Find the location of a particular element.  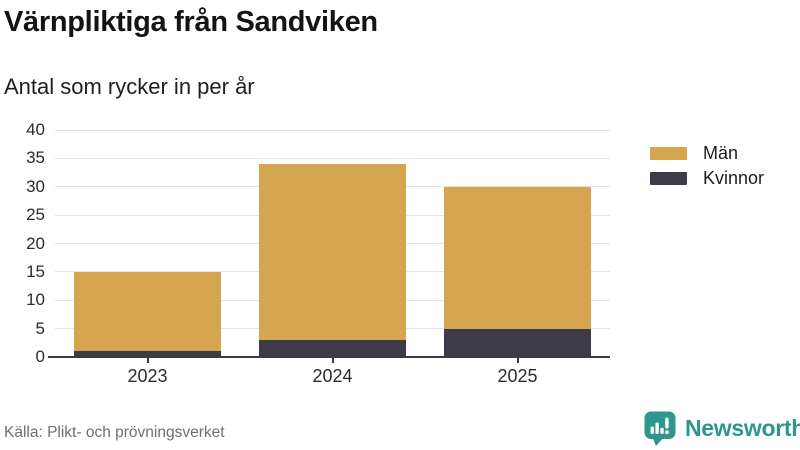

x-axis-label-2023: 2023 is located at coordinates (147, 376).